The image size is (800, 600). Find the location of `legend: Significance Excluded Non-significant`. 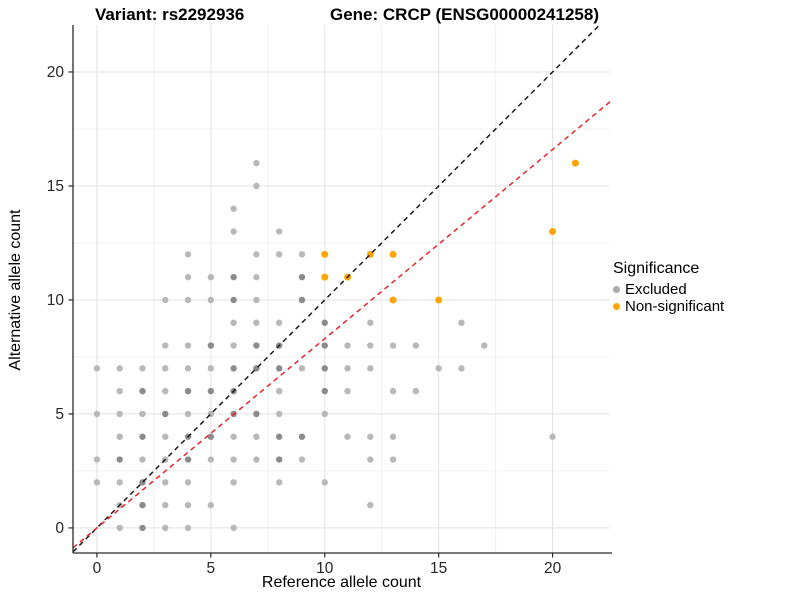

legend: Significance Excluded Non-significant is located at coordinates (668, 287).